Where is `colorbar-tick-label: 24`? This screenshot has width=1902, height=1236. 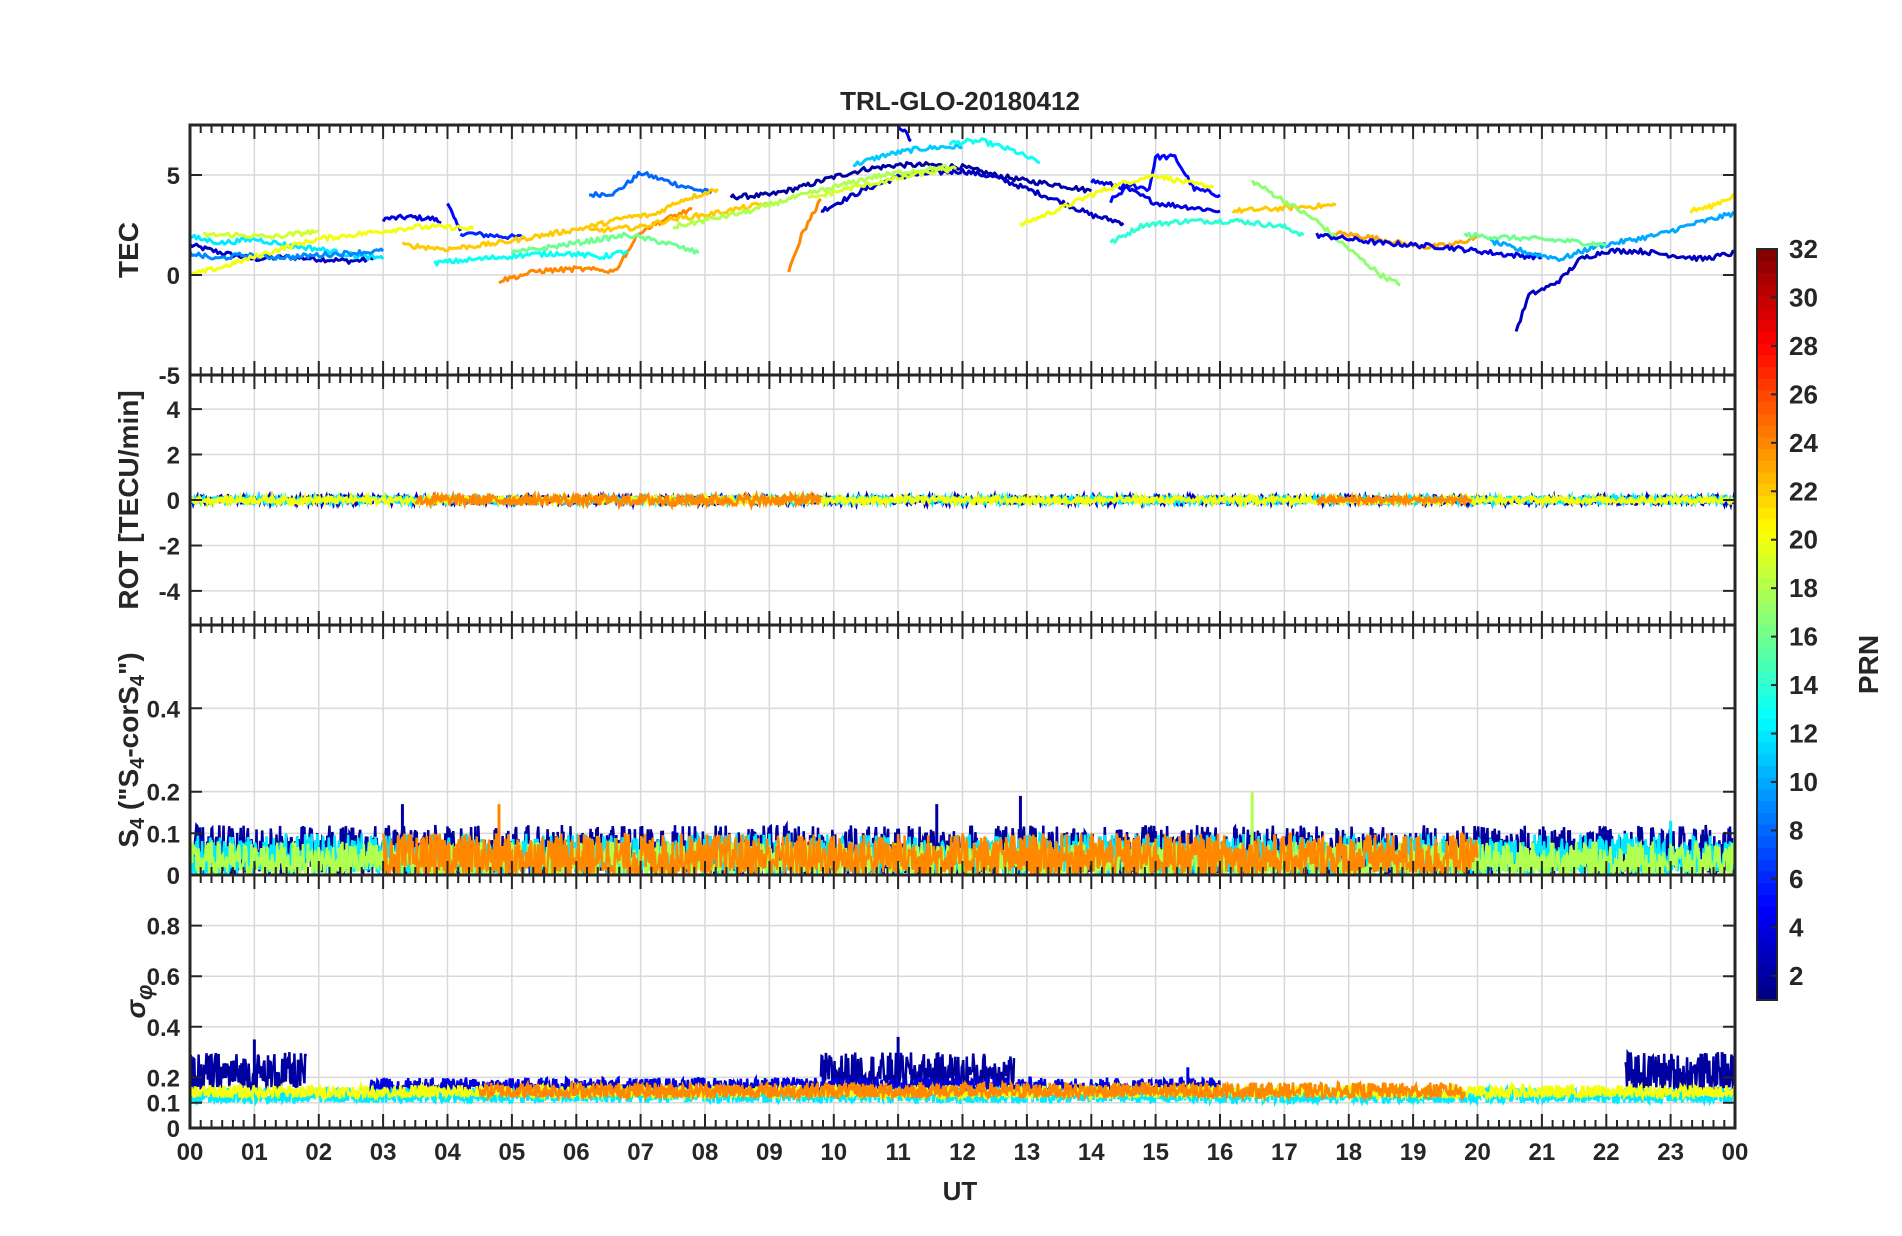
colorbar-tick-label: 24 is located at coordinates (1803, 443).